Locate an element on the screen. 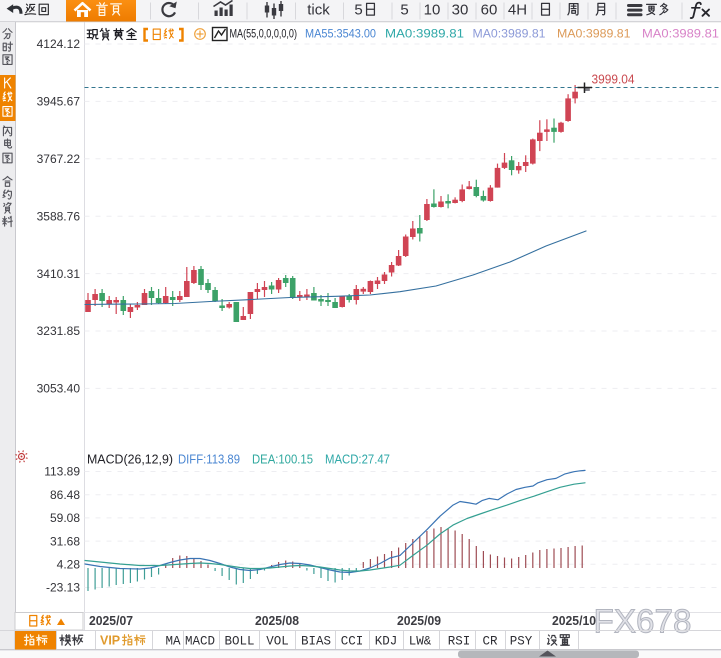 The width and height of the screenshot is (721, 658). svg-text: CR is located at coordinates (490, 642).